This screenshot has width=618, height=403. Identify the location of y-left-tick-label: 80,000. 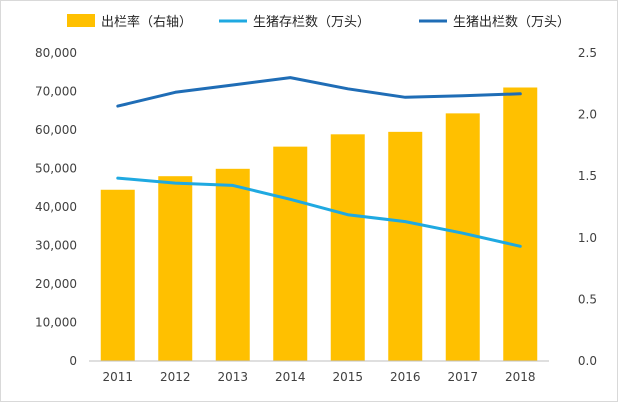
(56, 53).